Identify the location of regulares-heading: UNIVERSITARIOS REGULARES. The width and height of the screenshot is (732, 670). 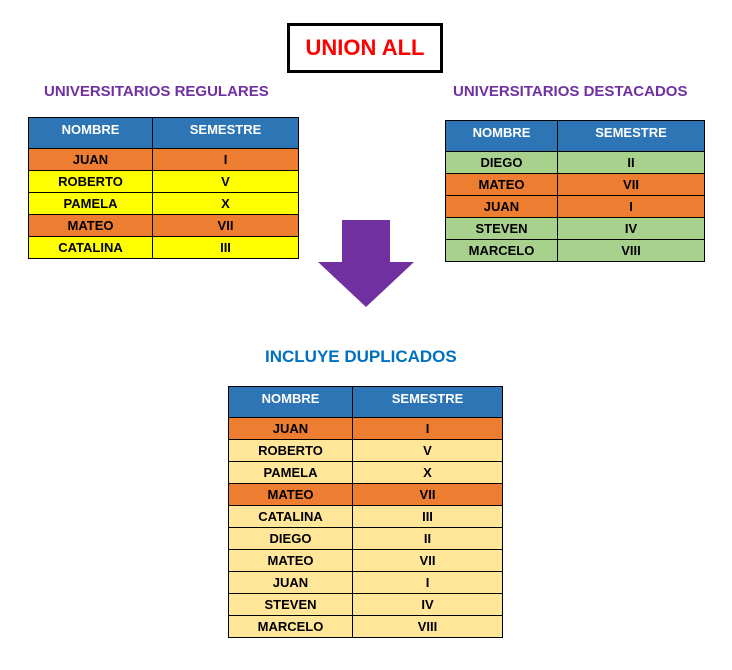
(156, 91).